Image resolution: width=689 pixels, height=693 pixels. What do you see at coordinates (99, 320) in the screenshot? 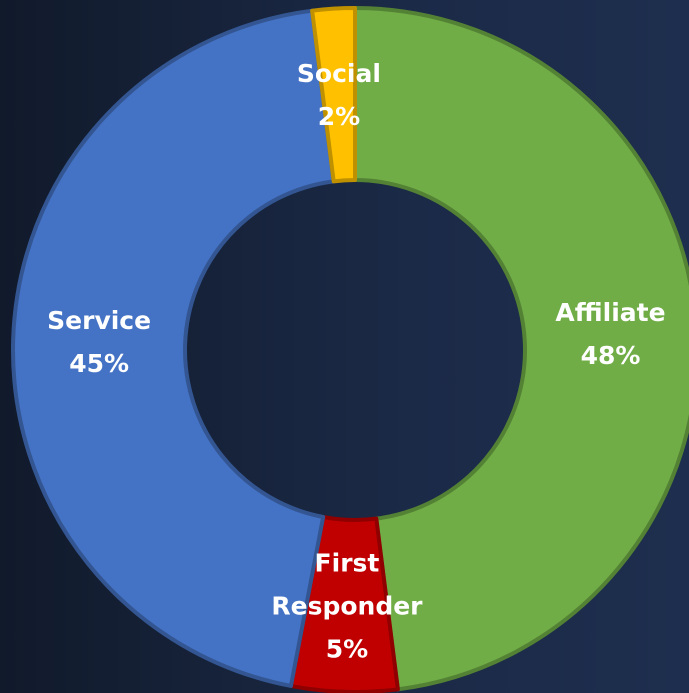
I see `category-label: Service` at bounding box center [99, 320].